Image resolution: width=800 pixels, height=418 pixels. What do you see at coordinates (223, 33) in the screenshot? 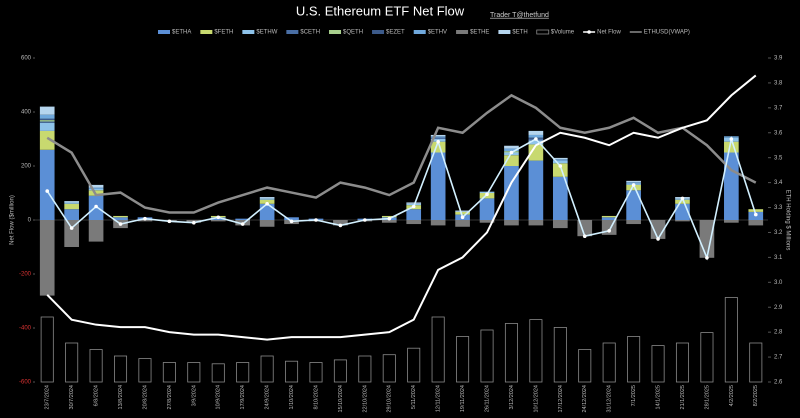
I see `legend-label: $FETH` at bounding box center [223, 33].